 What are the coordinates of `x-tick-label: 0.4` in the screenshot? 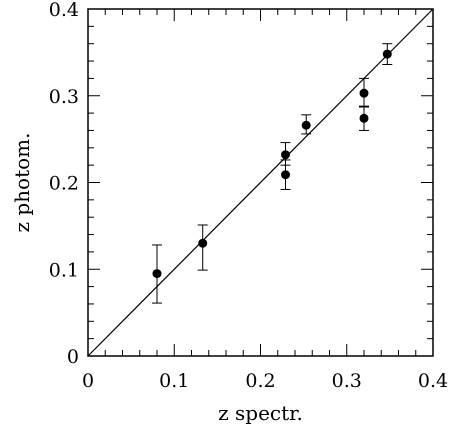 It's located at (433, 381).